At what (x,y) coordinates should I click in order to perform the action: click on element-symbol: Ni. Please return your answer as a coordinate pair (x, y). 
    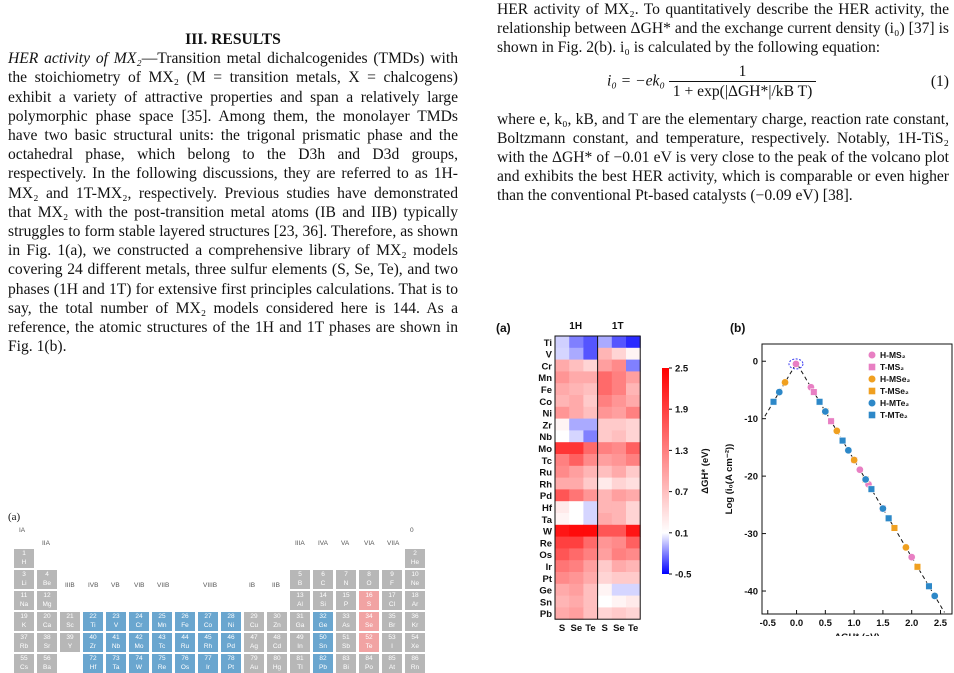
    Looking at the image, I should click on (231, 625).